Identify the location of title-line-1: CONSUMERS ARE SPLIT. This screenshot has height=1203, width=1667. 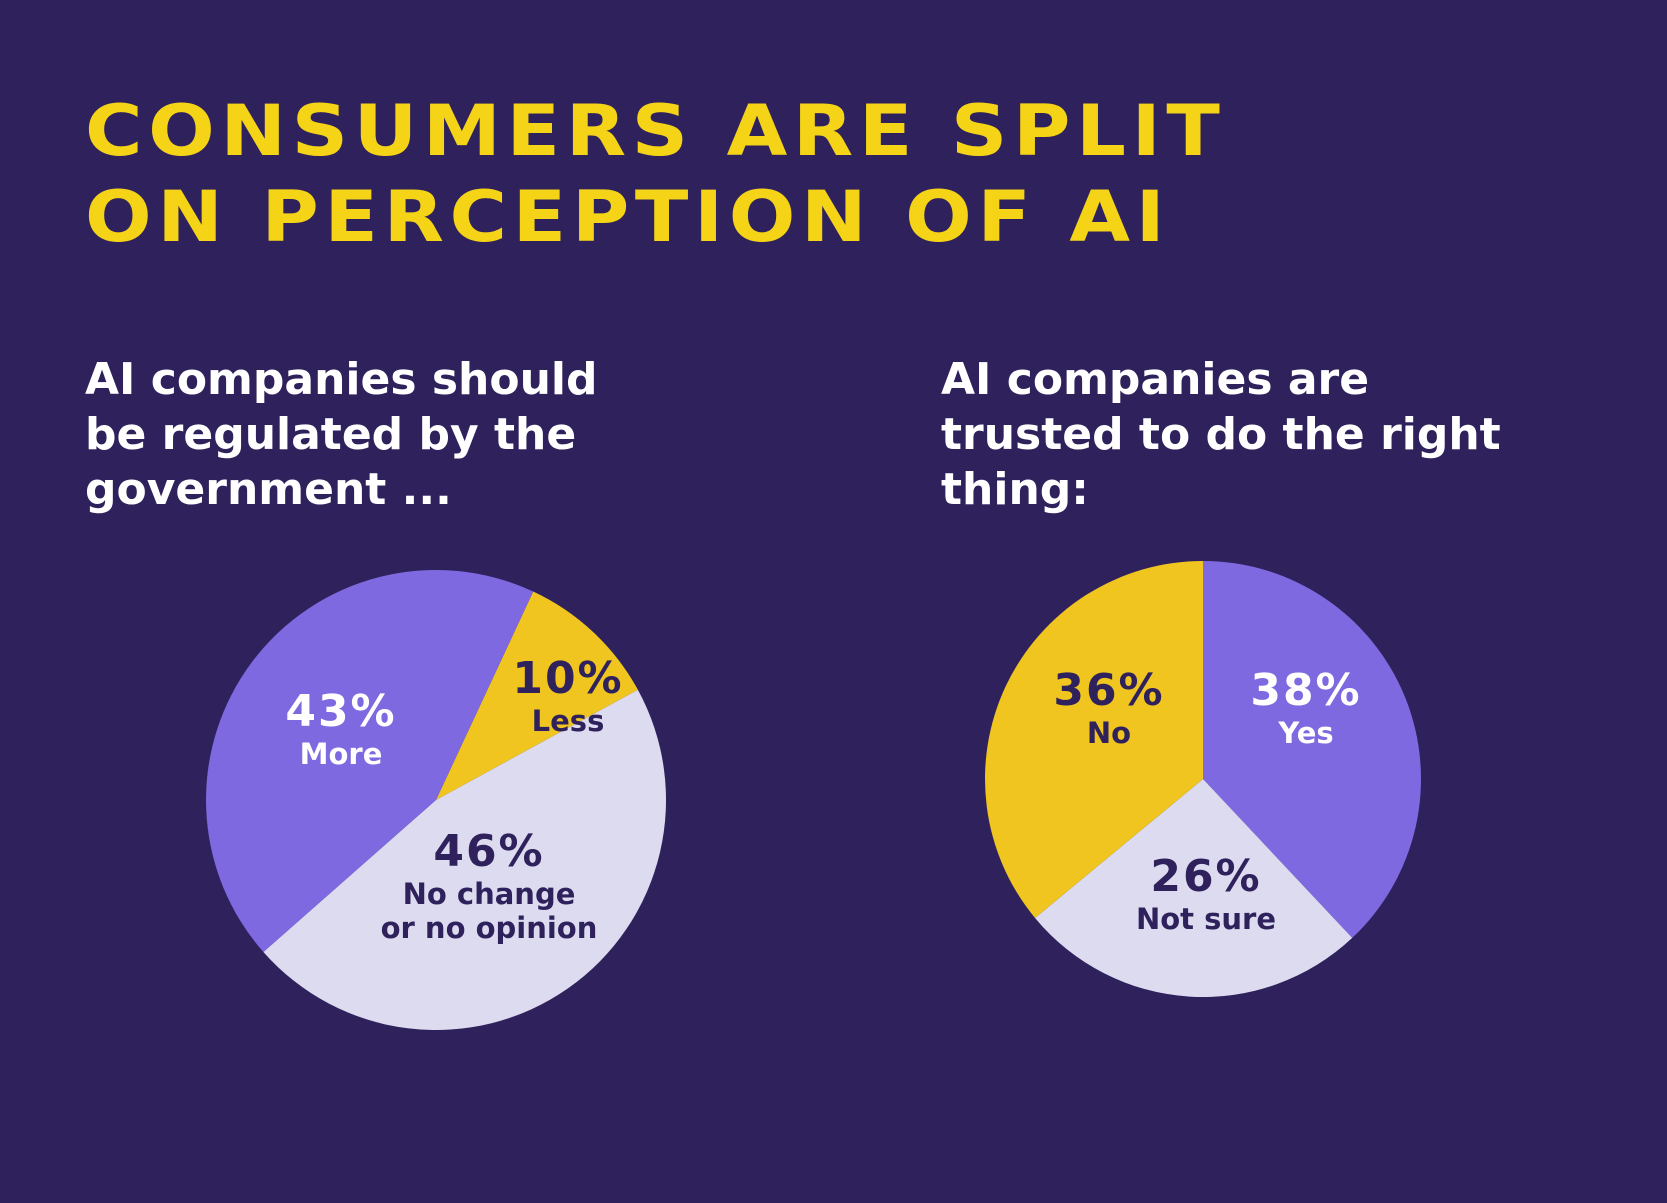
(655, 131).